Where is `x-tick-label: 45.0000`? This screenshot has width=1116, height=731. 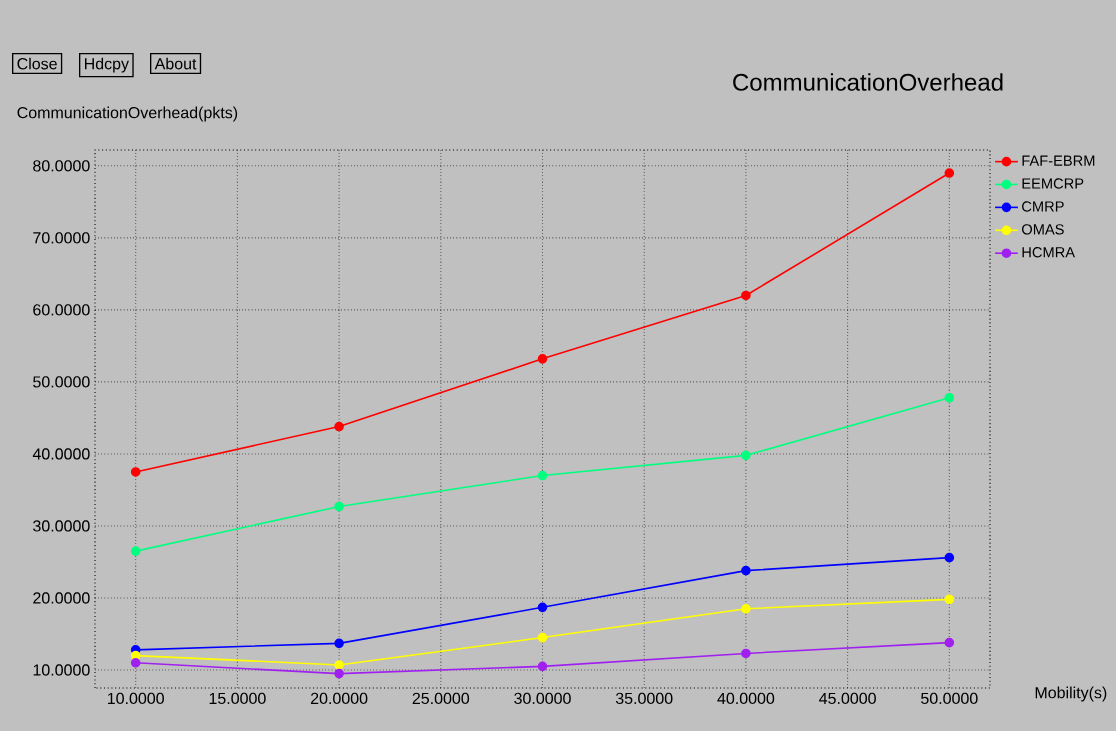 x-tick-label: 45.0000 is located at coordinates (847, 698).